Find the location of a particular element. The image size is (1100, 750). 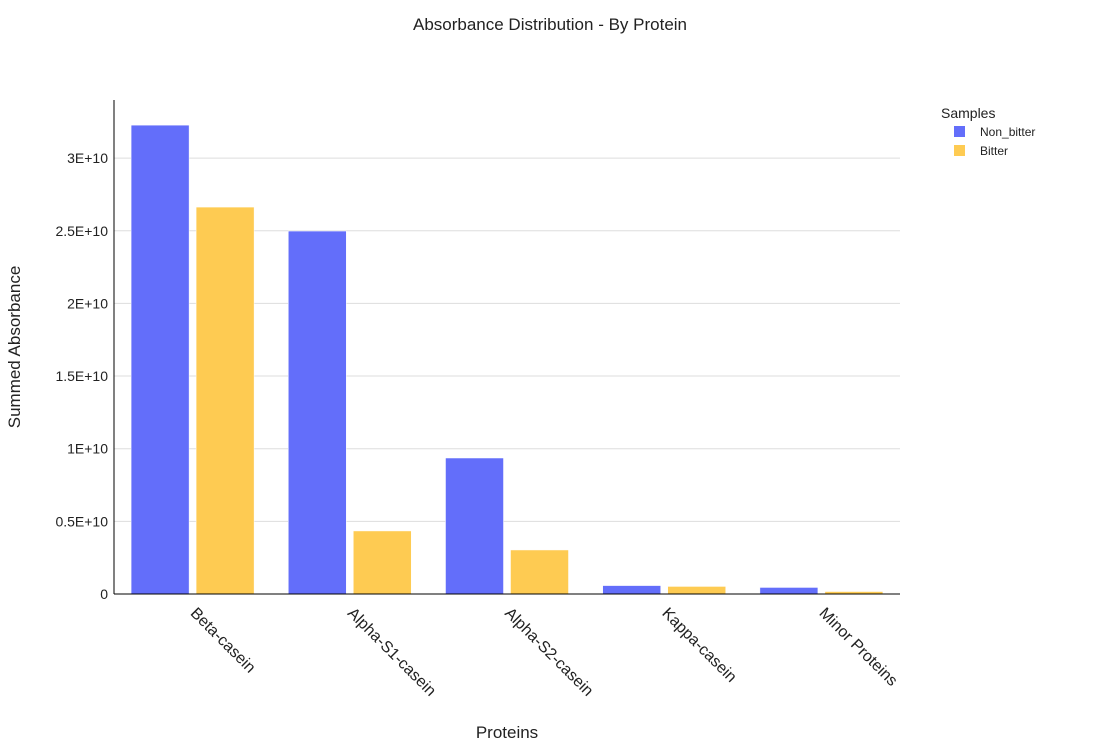

y-tick-label: 1E+10 is located at coordinates (87, 449).